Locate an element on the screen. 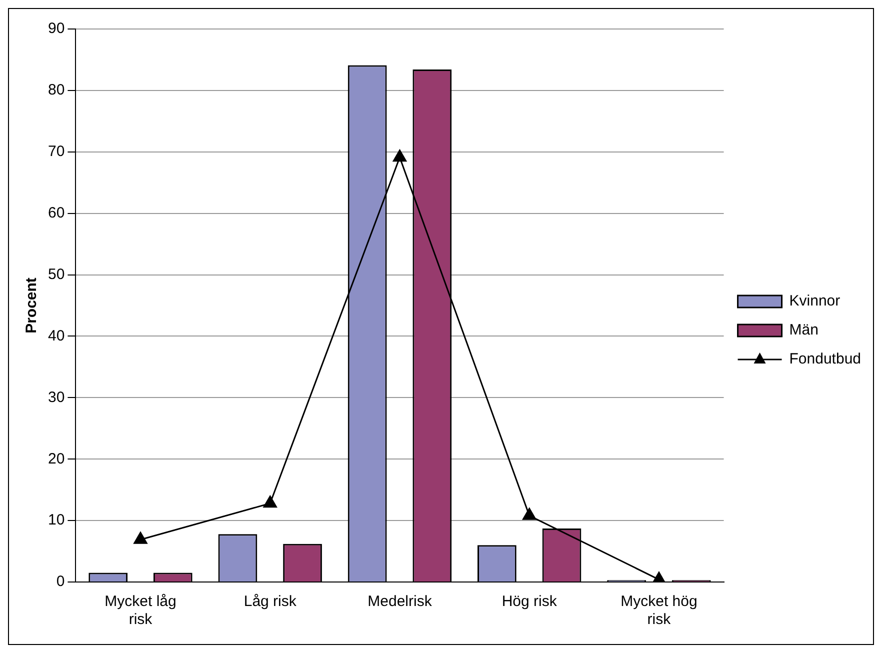 The image size is (882, 653). y-tick-label: 30 is located at coordinates (56, 397).